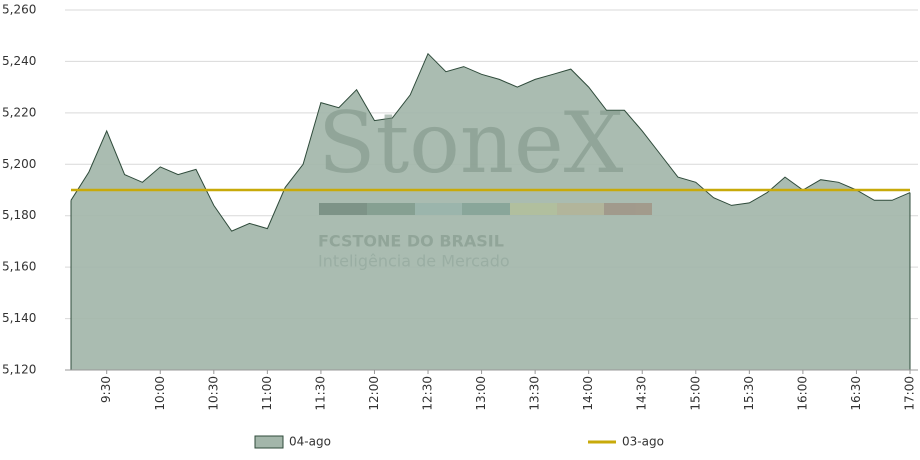 Image resolution: width=920 pixels, height=460 pixels. I want to click on y-tick-label: 5,140, so click(19, 318).